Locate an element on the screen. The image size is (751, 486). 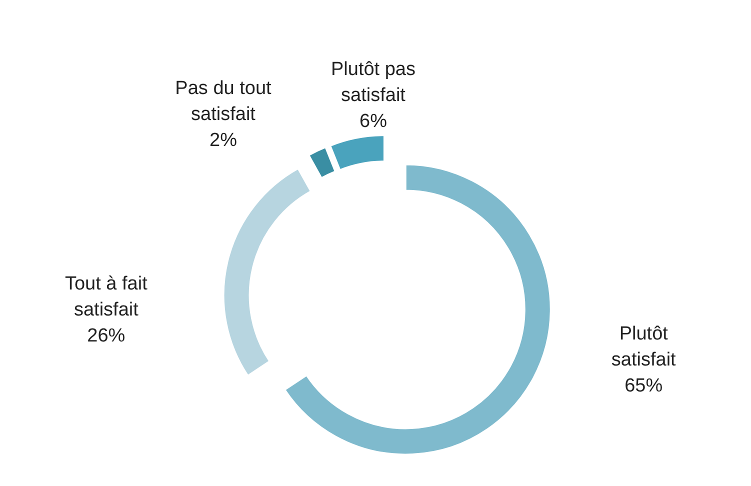
data-label: 6% is located at coordinates (374, 121).